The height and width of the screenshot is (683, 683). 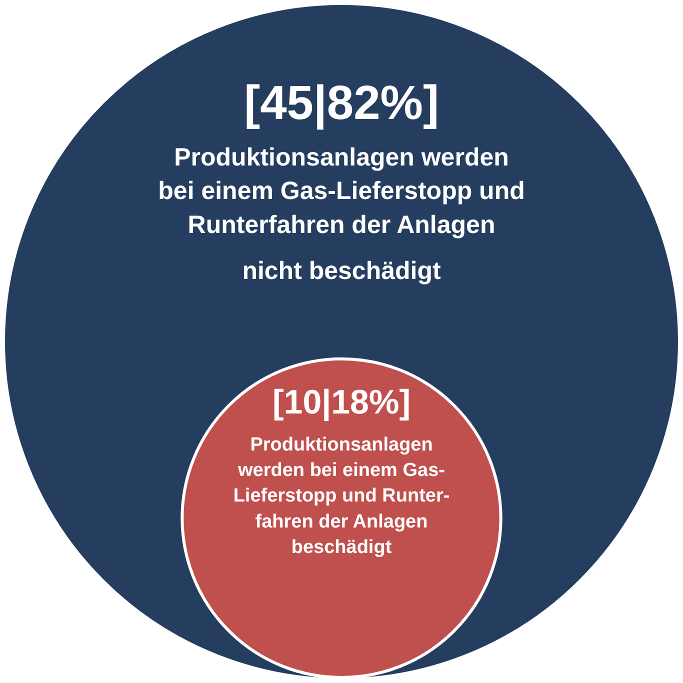 I want to click on category-label: Produktionsanlagen werden bei einem Gas- Lieferstopp und Runter- fahren der Anlagen beschädigt, so click(x=341, y=496).